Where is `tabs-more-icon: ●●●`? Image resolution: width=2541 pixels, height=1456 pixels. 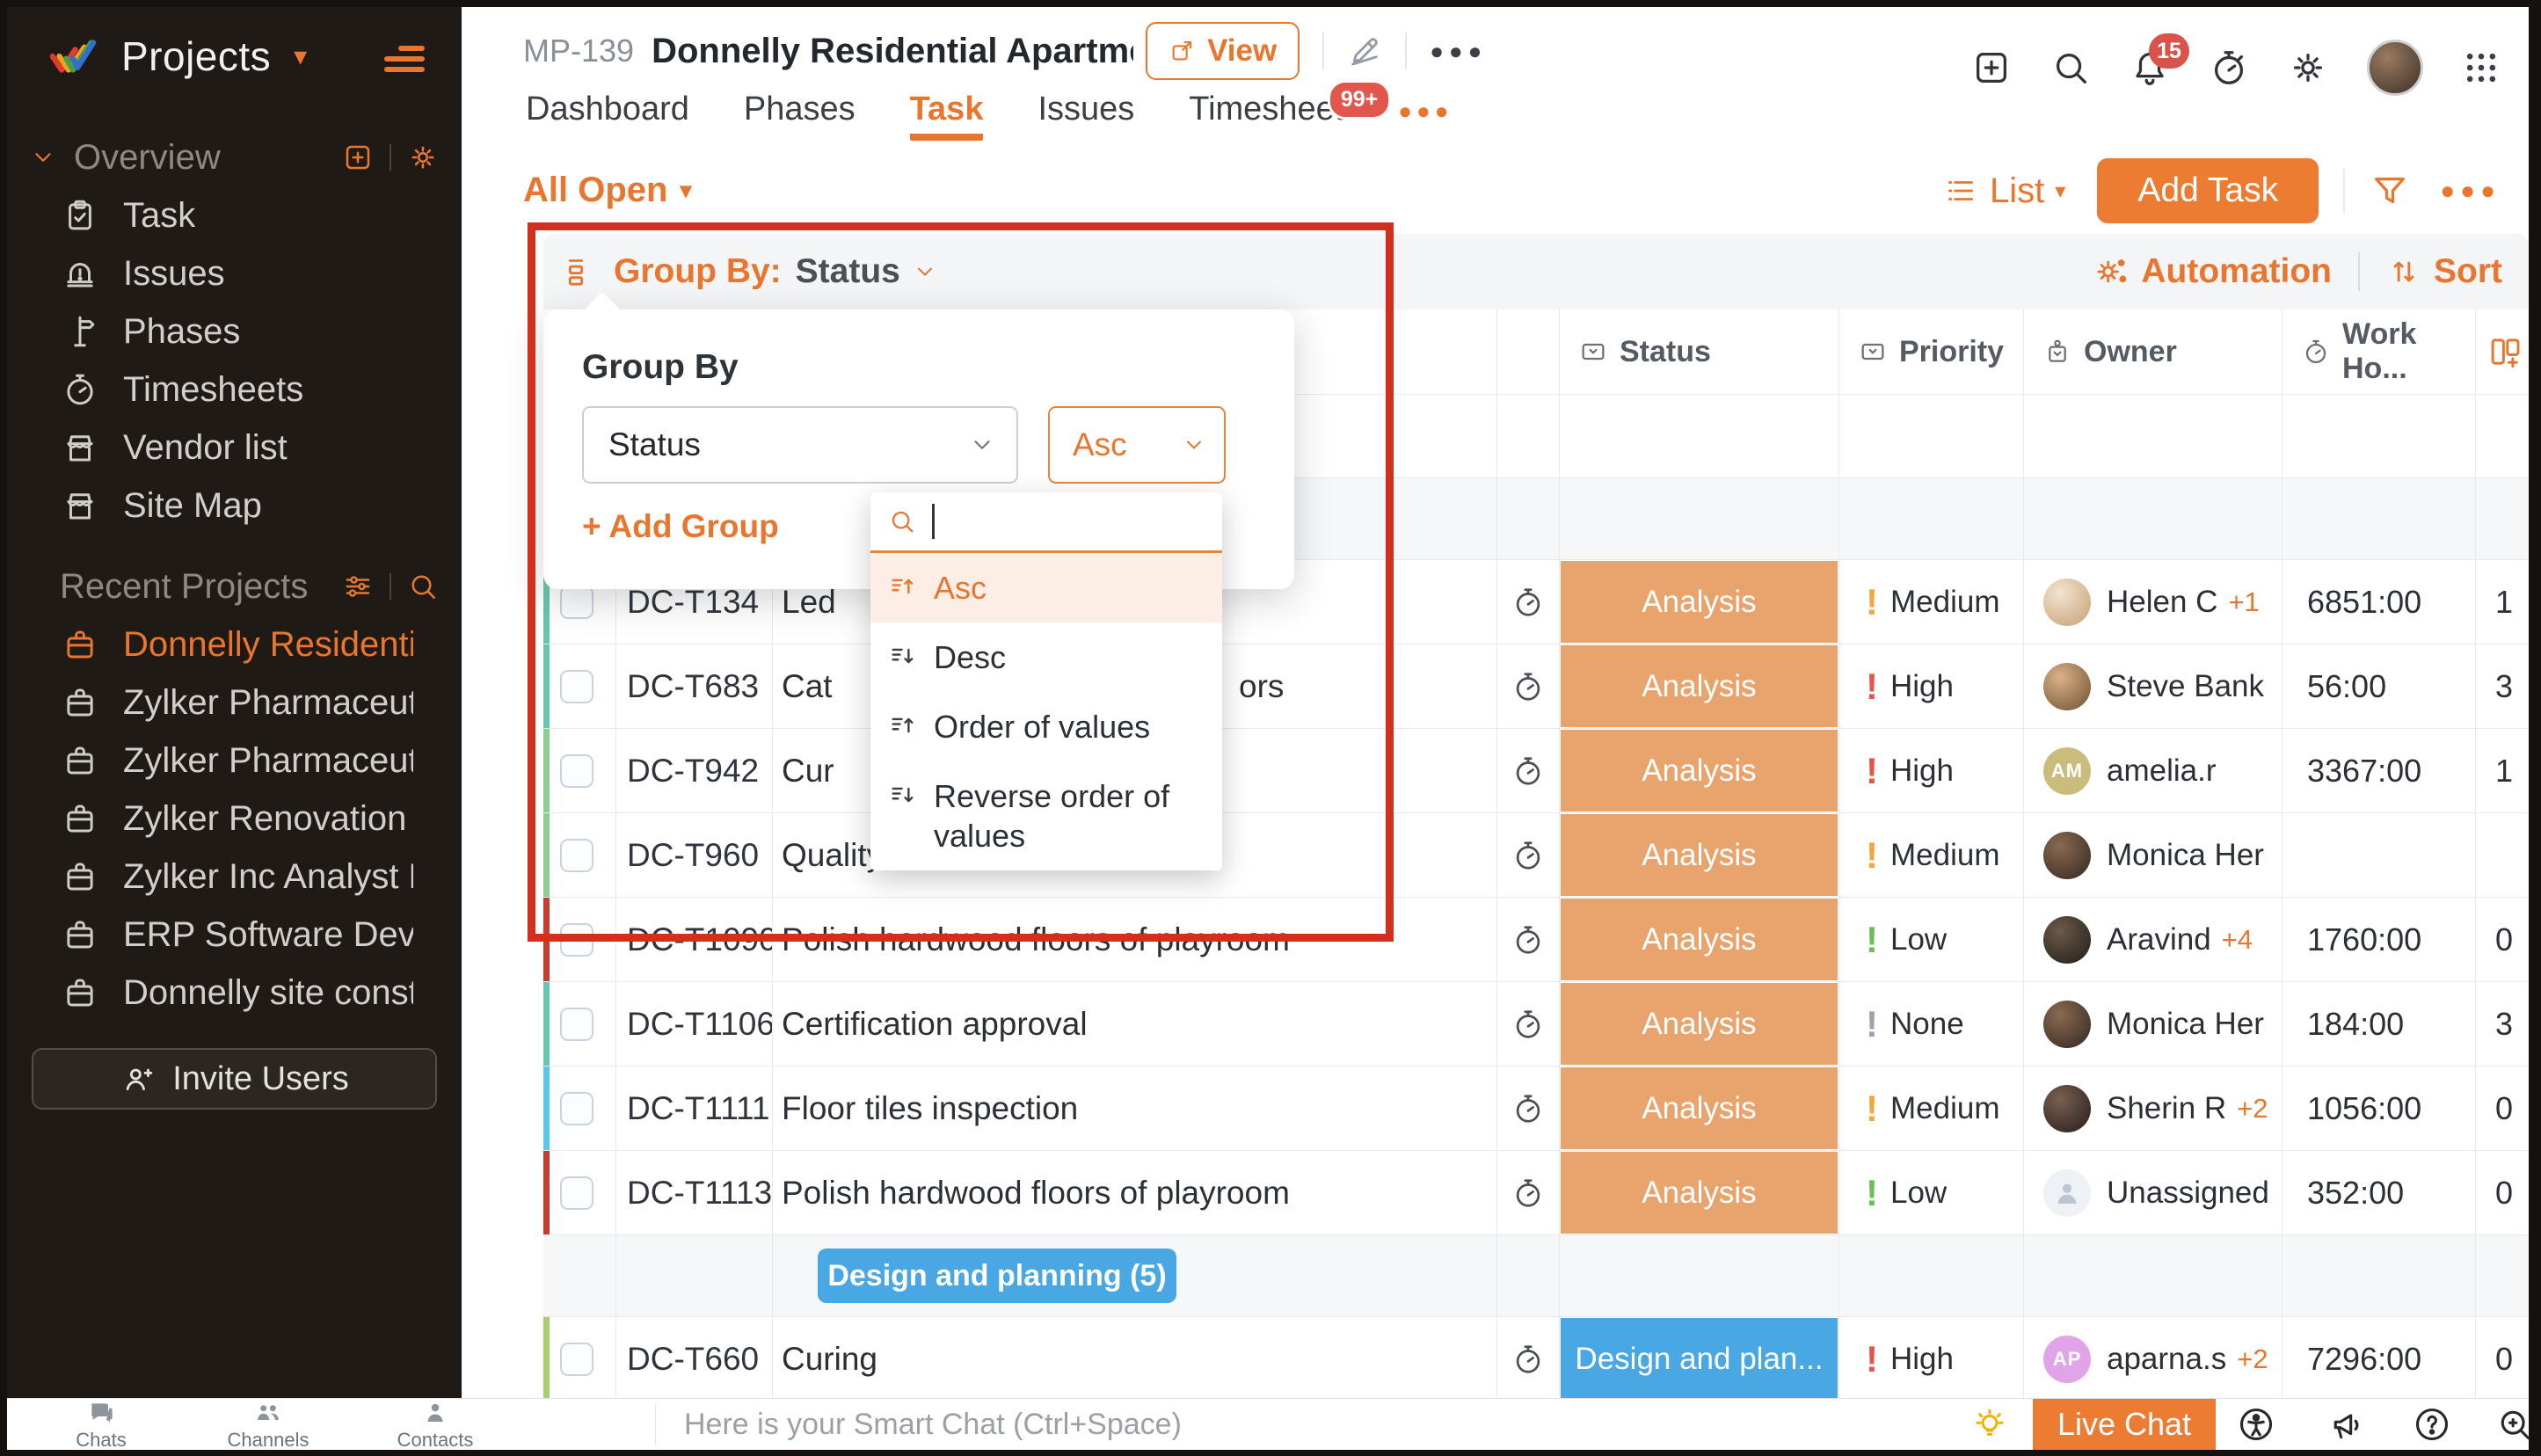
tabs-more-icon: ●●● is located at coordinates (1426, 111).